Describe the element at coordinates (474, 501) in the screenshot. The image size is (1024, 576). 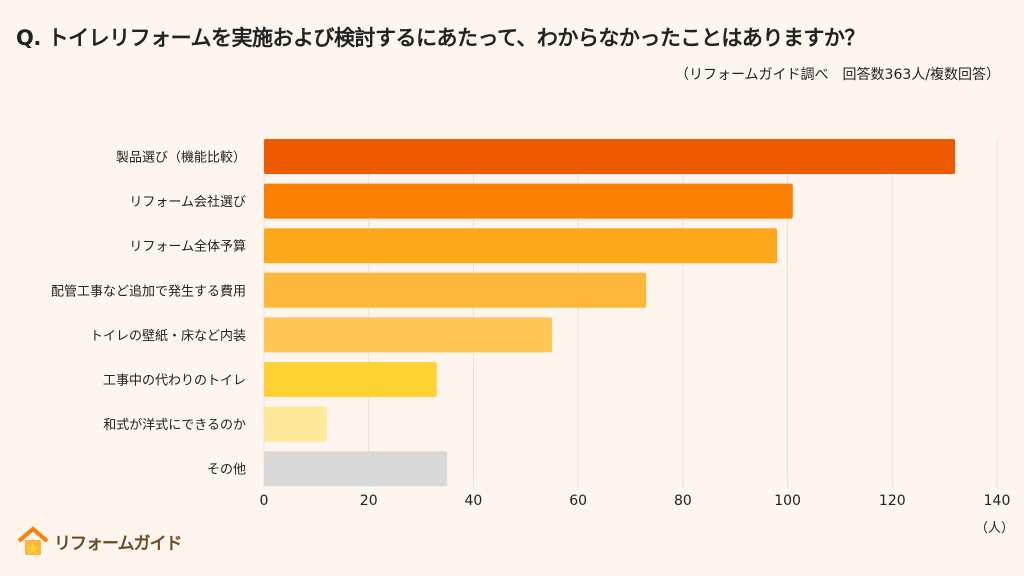
I see `x-tick-label: 40` at that location.